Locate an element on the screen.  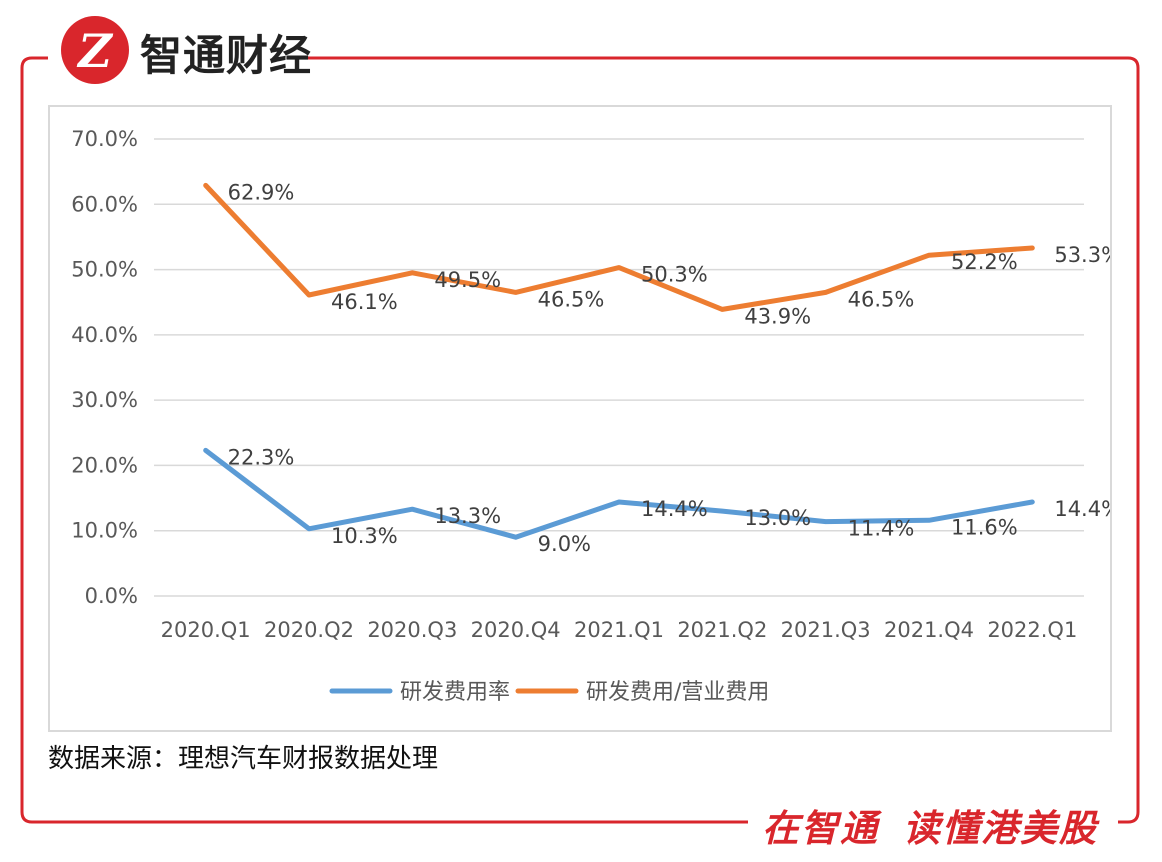
x-tick-label: 2021.Q4 is located at coordinates (929, 630).